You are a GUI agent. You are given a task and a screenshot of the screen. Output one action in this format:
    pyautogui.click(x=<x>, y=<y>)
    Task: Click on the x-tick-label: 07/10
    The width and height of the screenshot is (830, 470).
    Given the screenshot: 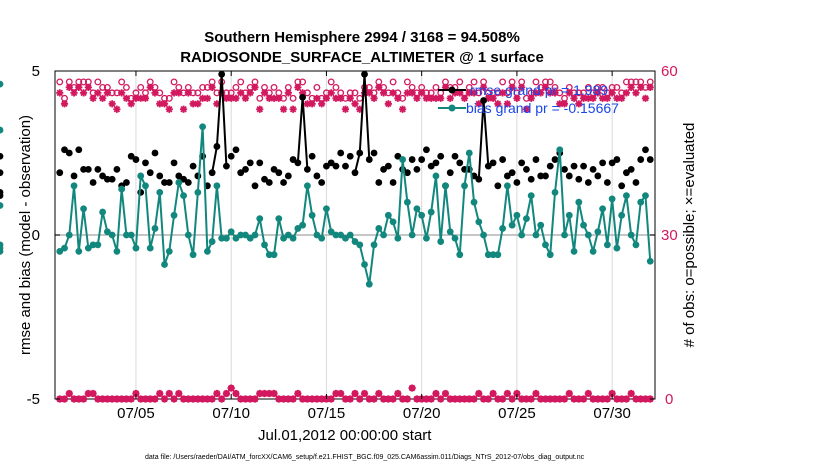 What is the action you would take?
    pyautogui.click(x=231, y=413)
    